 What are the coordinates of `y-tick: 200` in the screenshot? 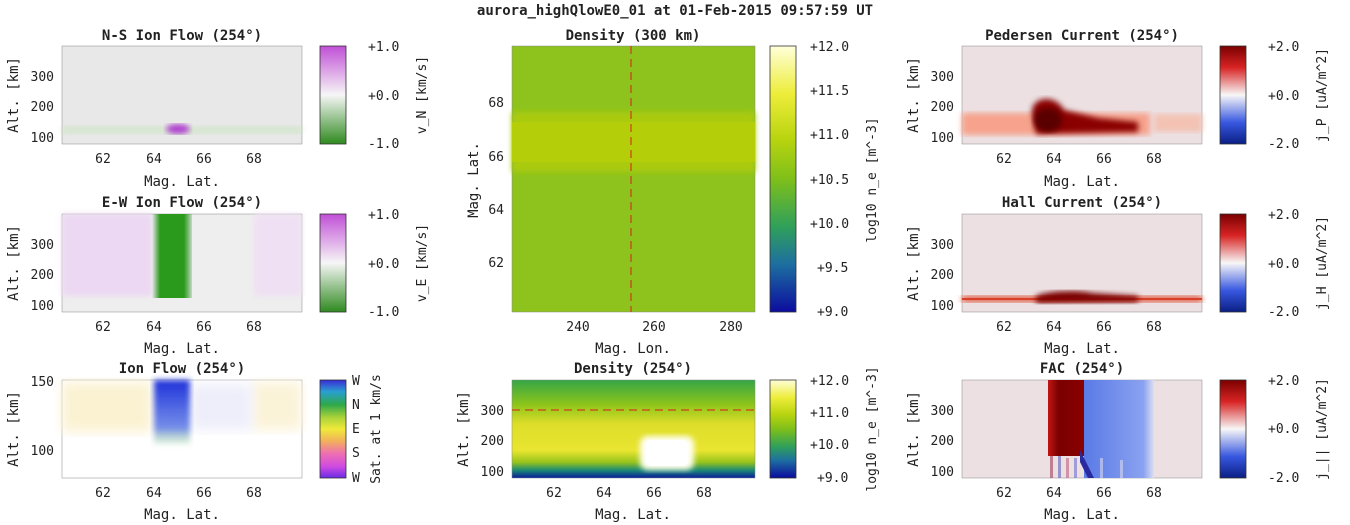 It's located at (42, 275).